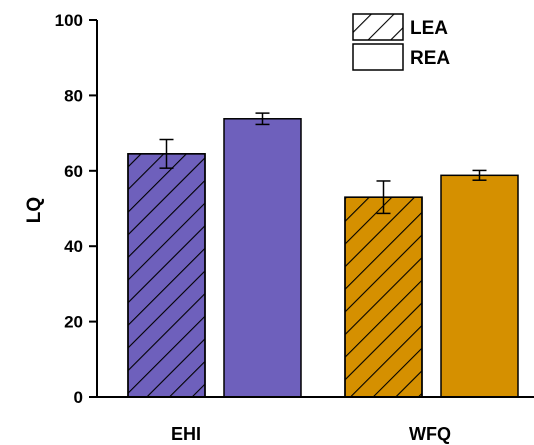 The width and height of the screenshot is (534, 445). I want to click on legend: LEA REA, so click(401, 42).